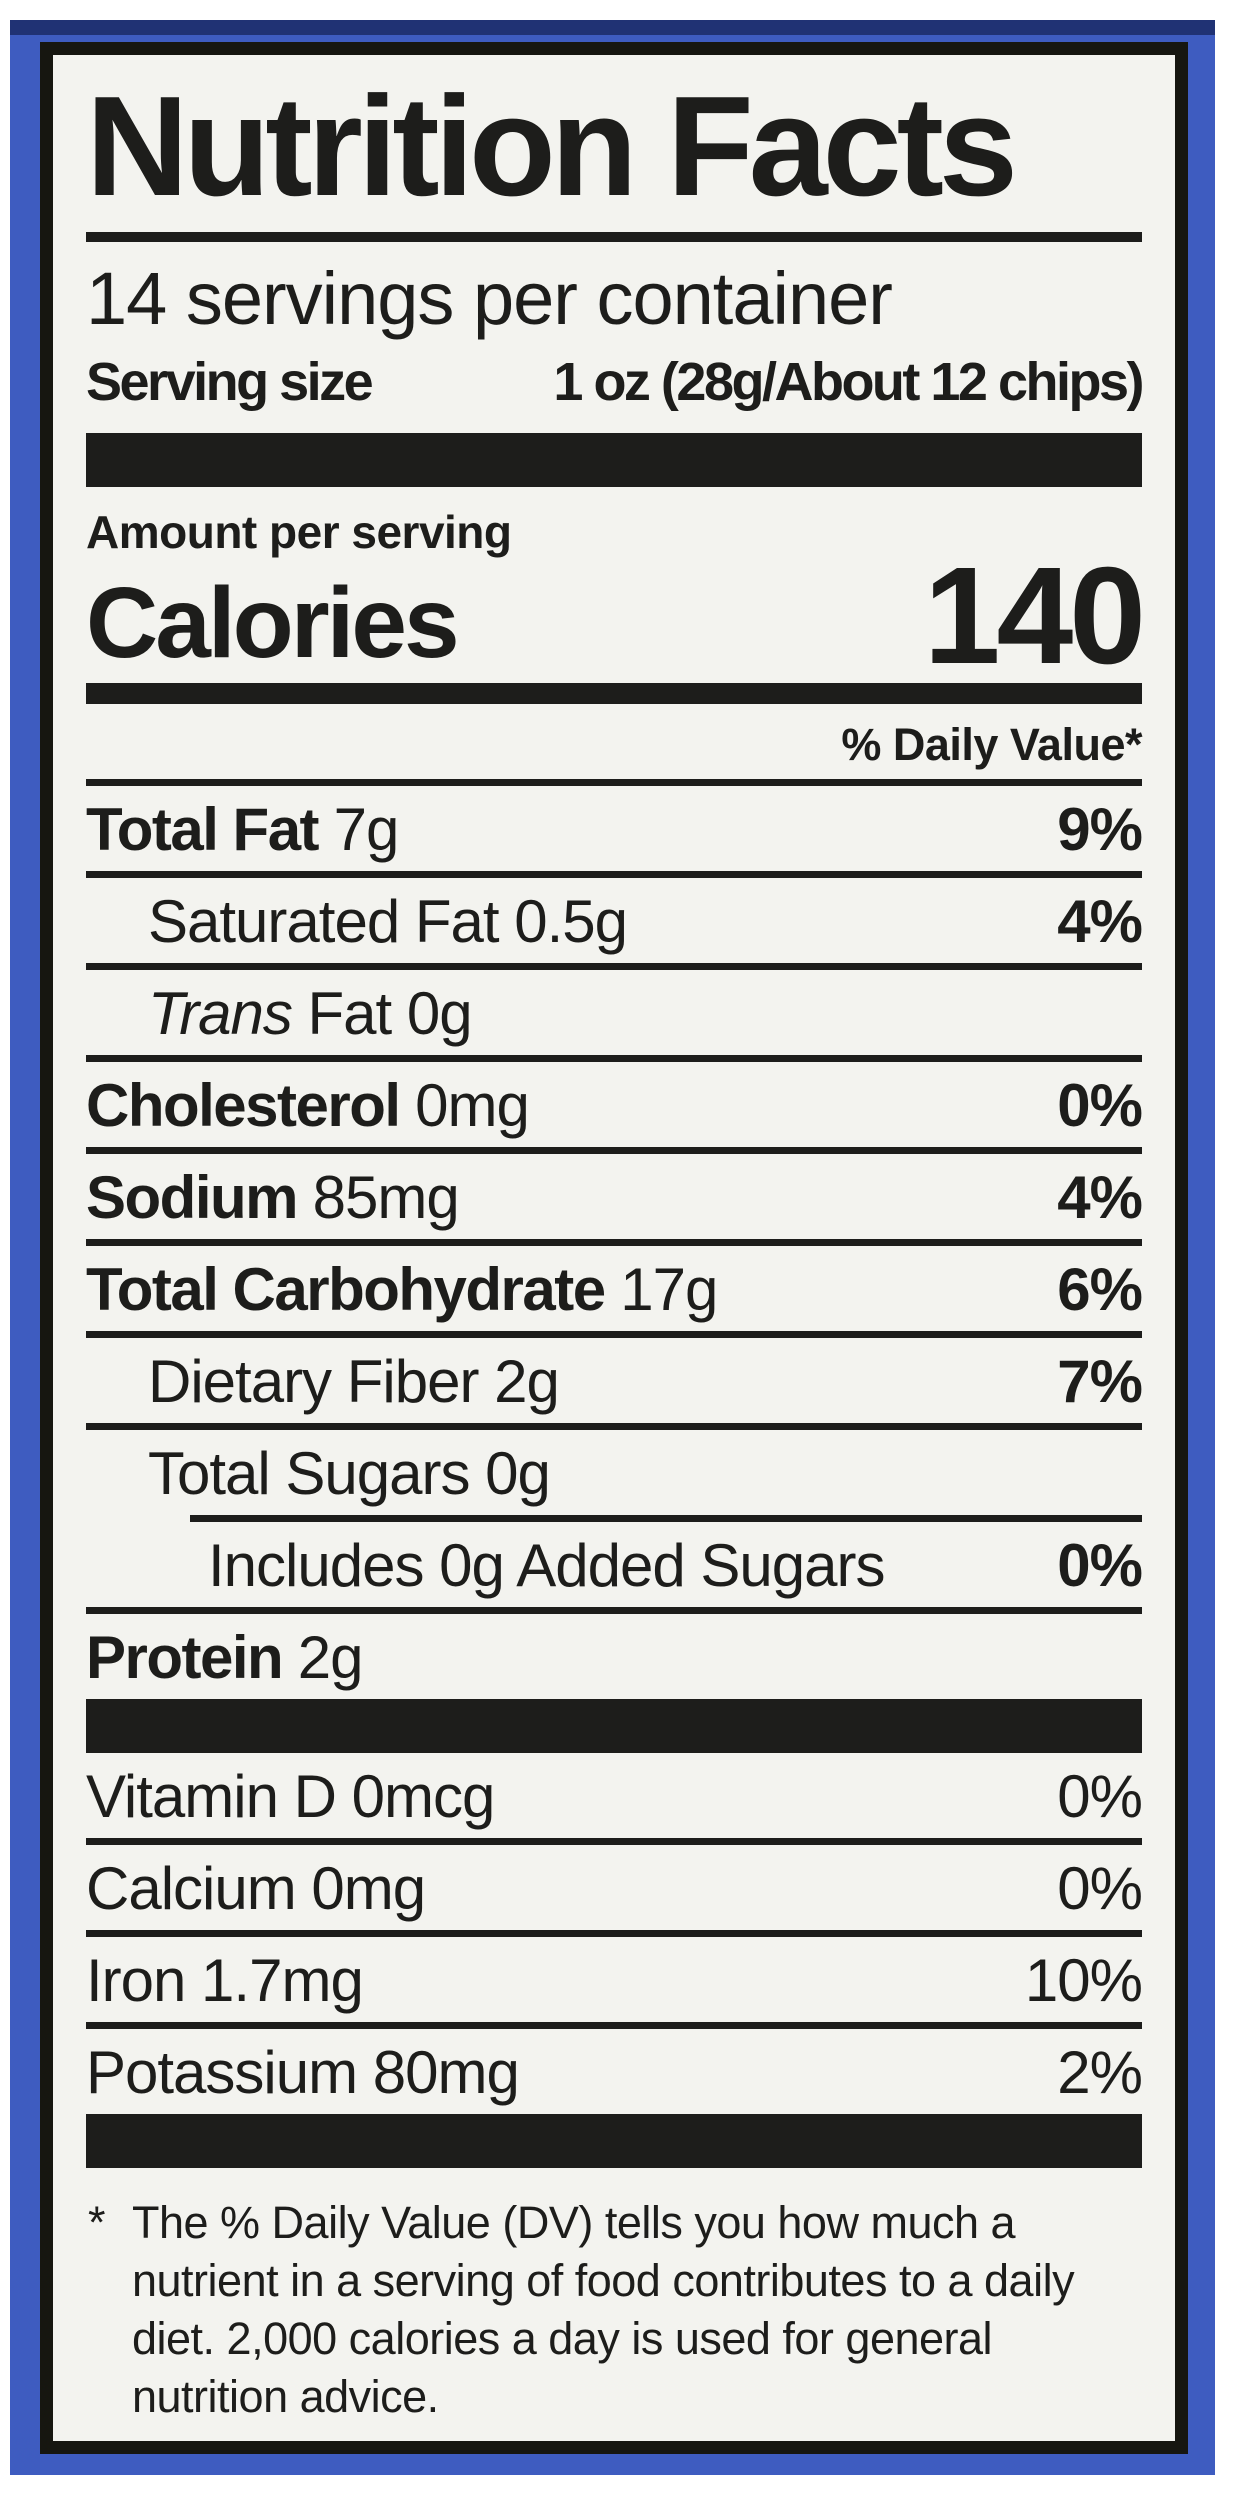  I want to click on nutrient-name: Iron 1.7mg, so click(225, 1980).